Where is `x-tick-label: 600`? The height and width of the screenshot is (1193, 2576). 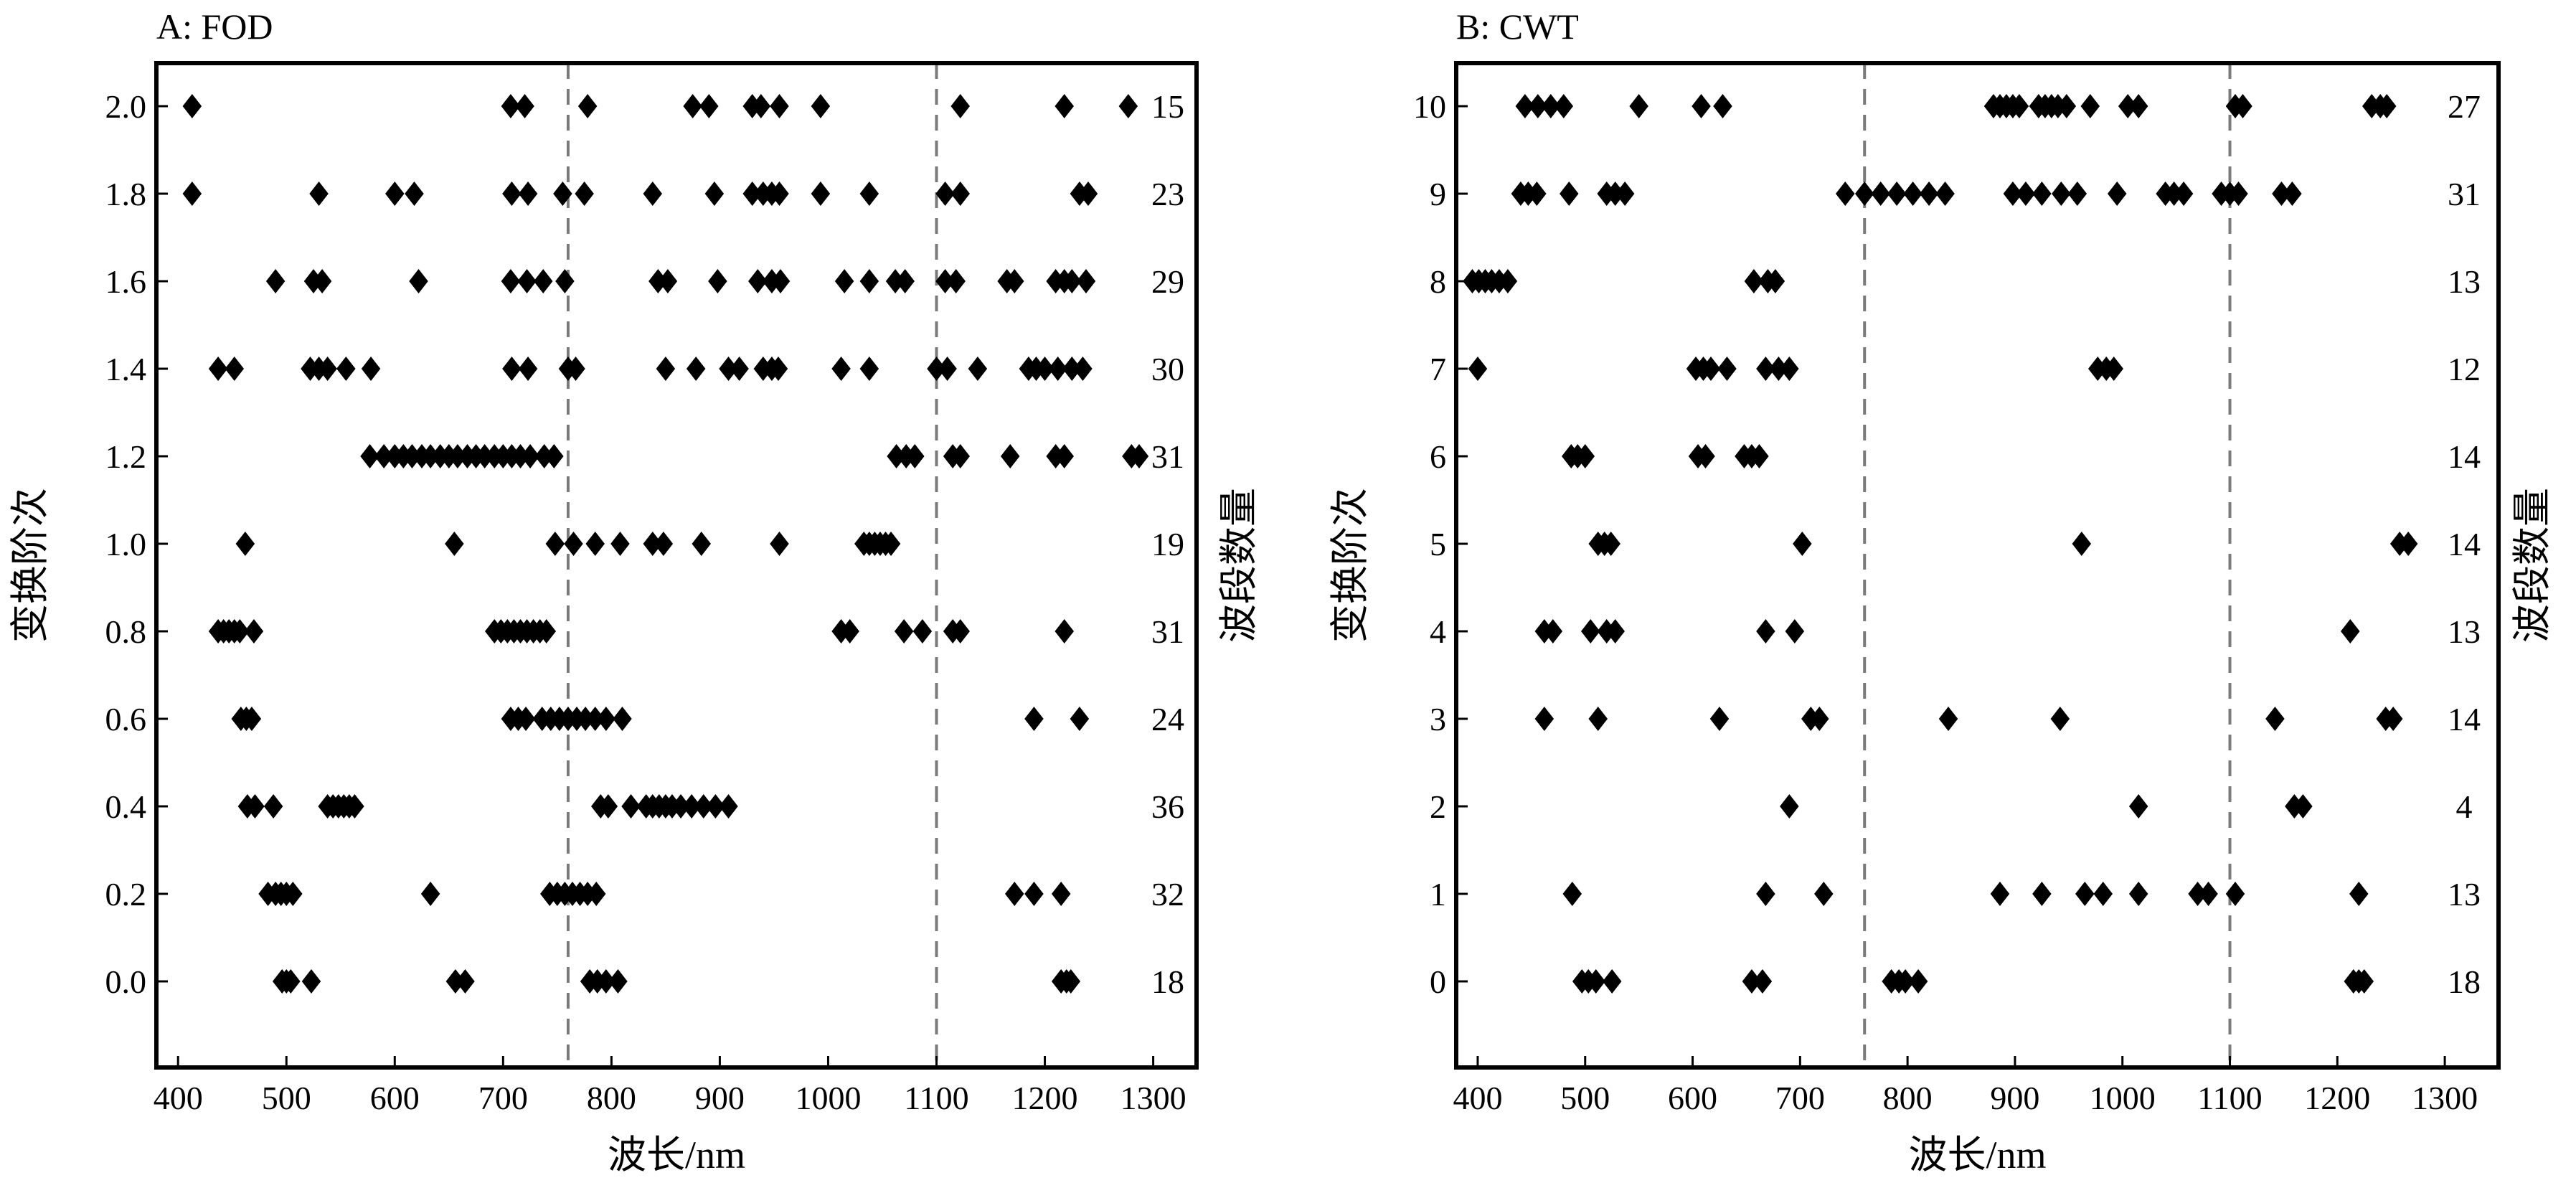 x-tick-label: 600 is located at coordinates (395, 1098).